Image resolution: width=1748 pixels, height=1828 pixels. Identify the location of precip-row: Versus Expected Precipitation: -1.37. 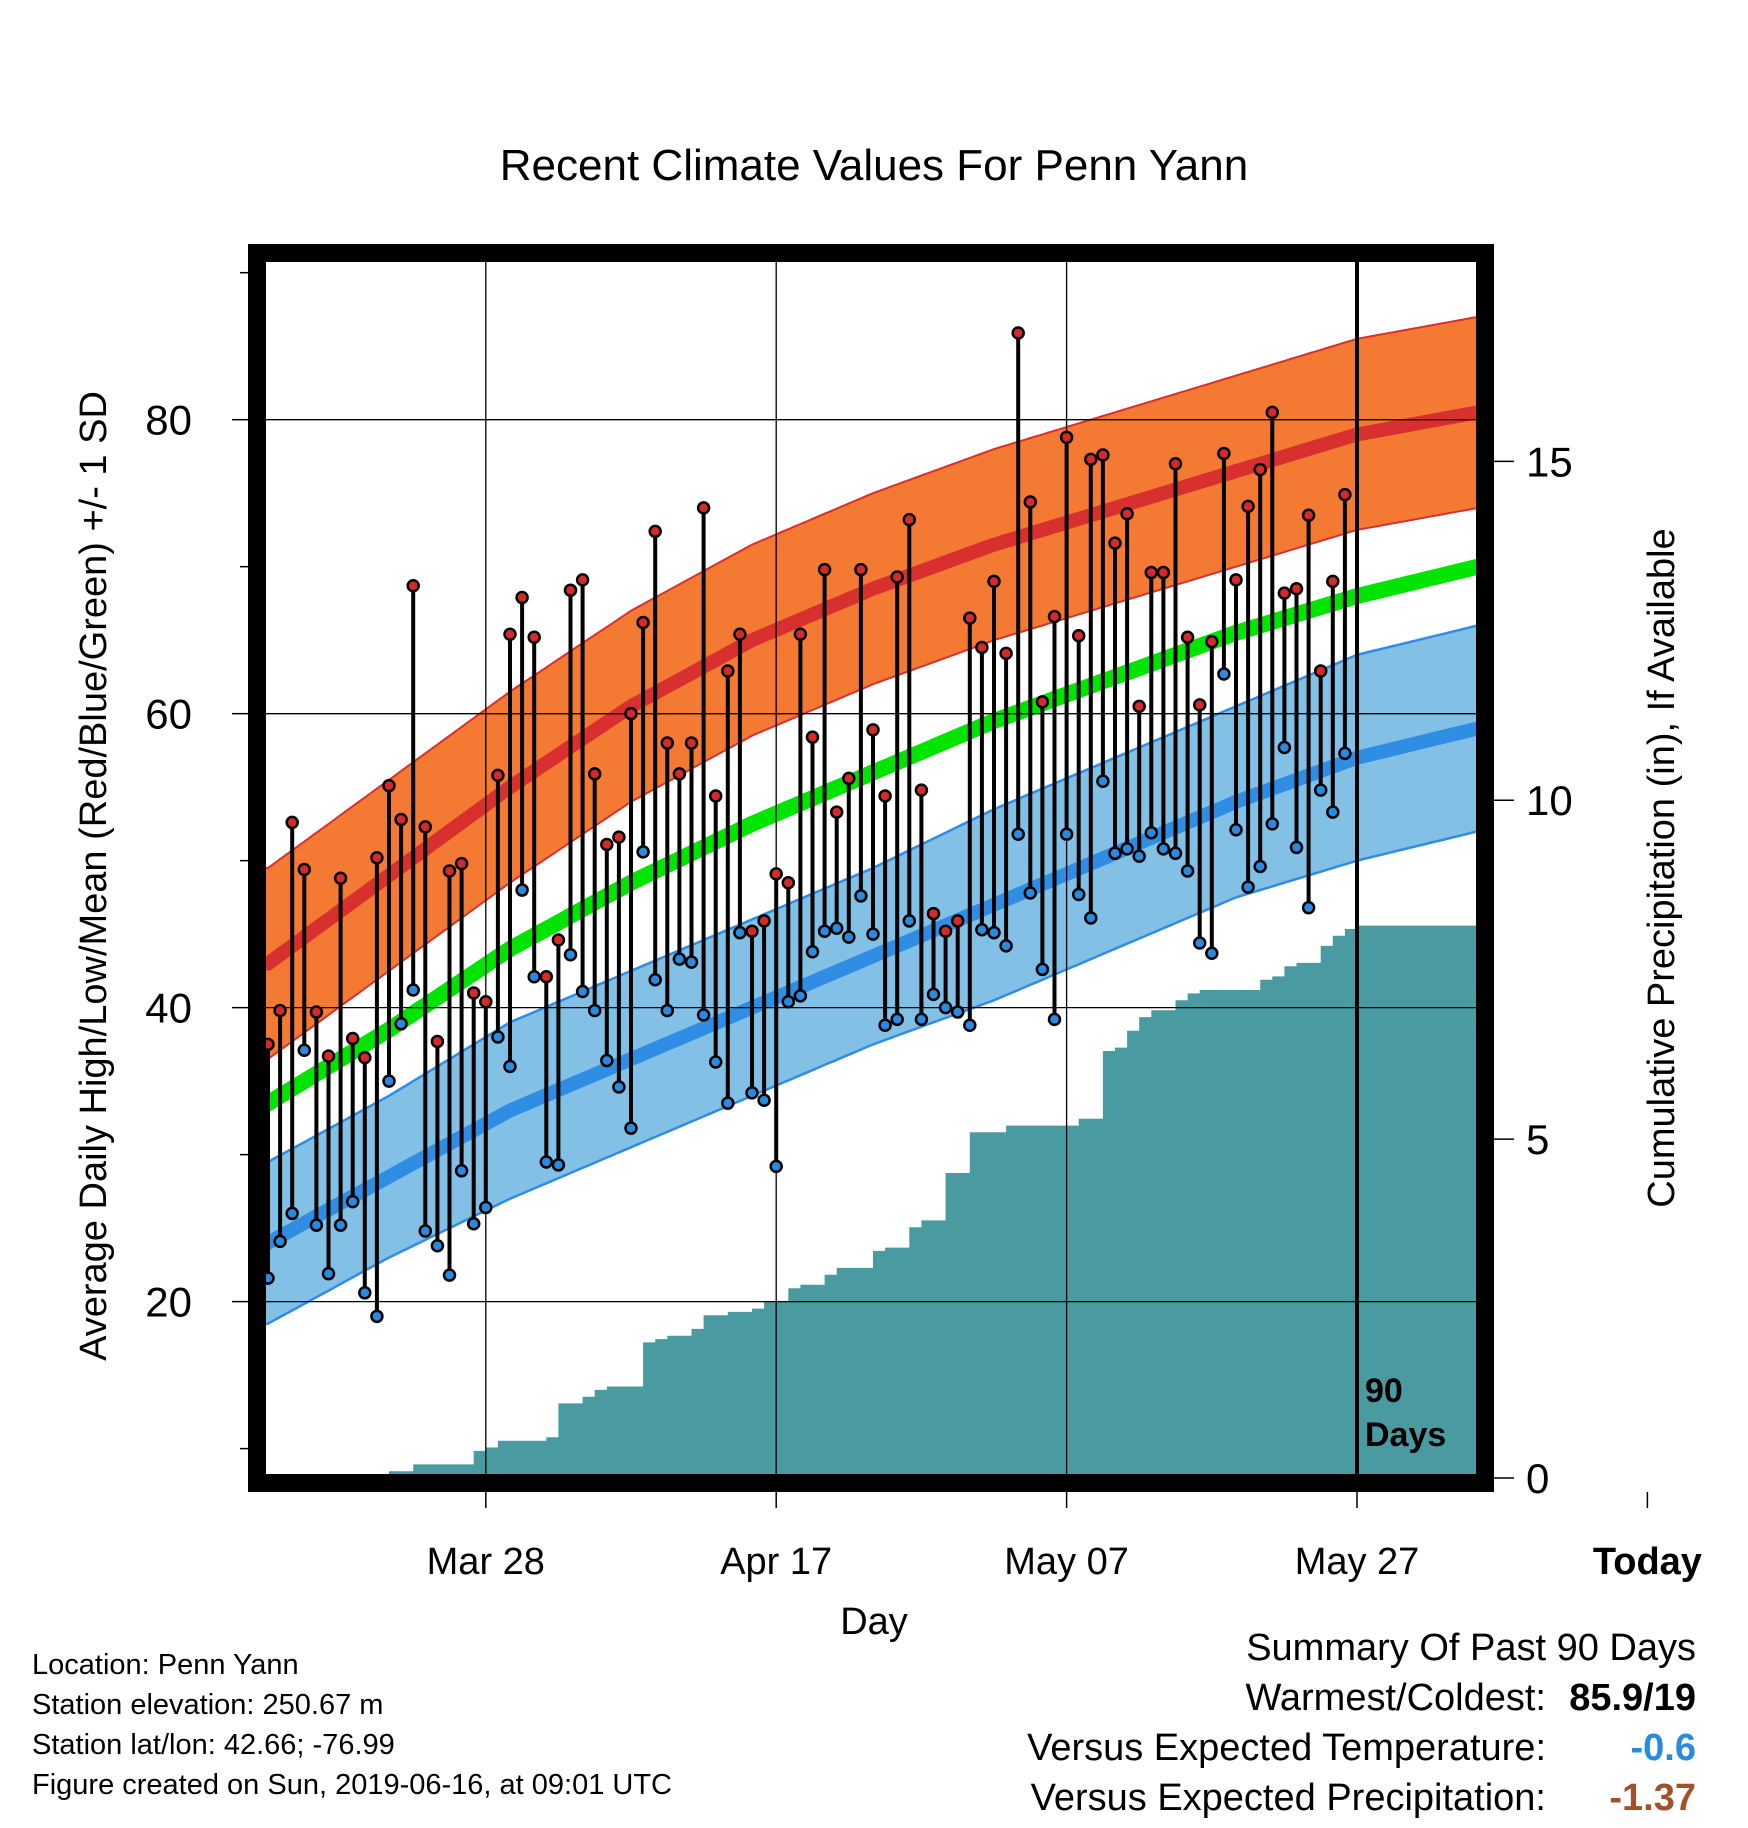
(1246, 1798).